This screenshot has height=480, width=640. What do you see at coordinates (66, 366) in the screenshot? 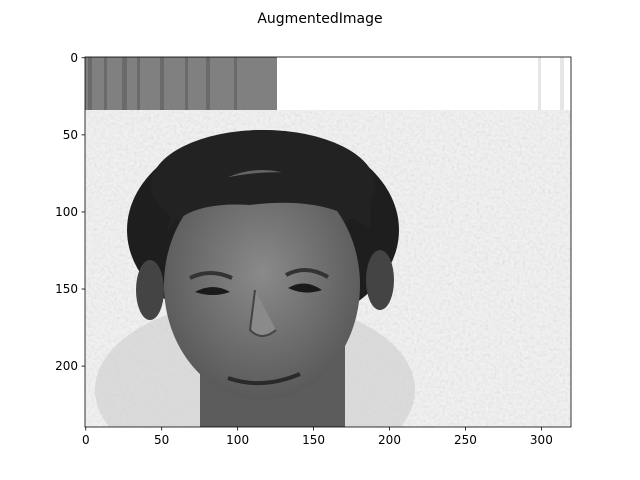
I see `y-tick-label: 200` at bounding box center [66, 366].